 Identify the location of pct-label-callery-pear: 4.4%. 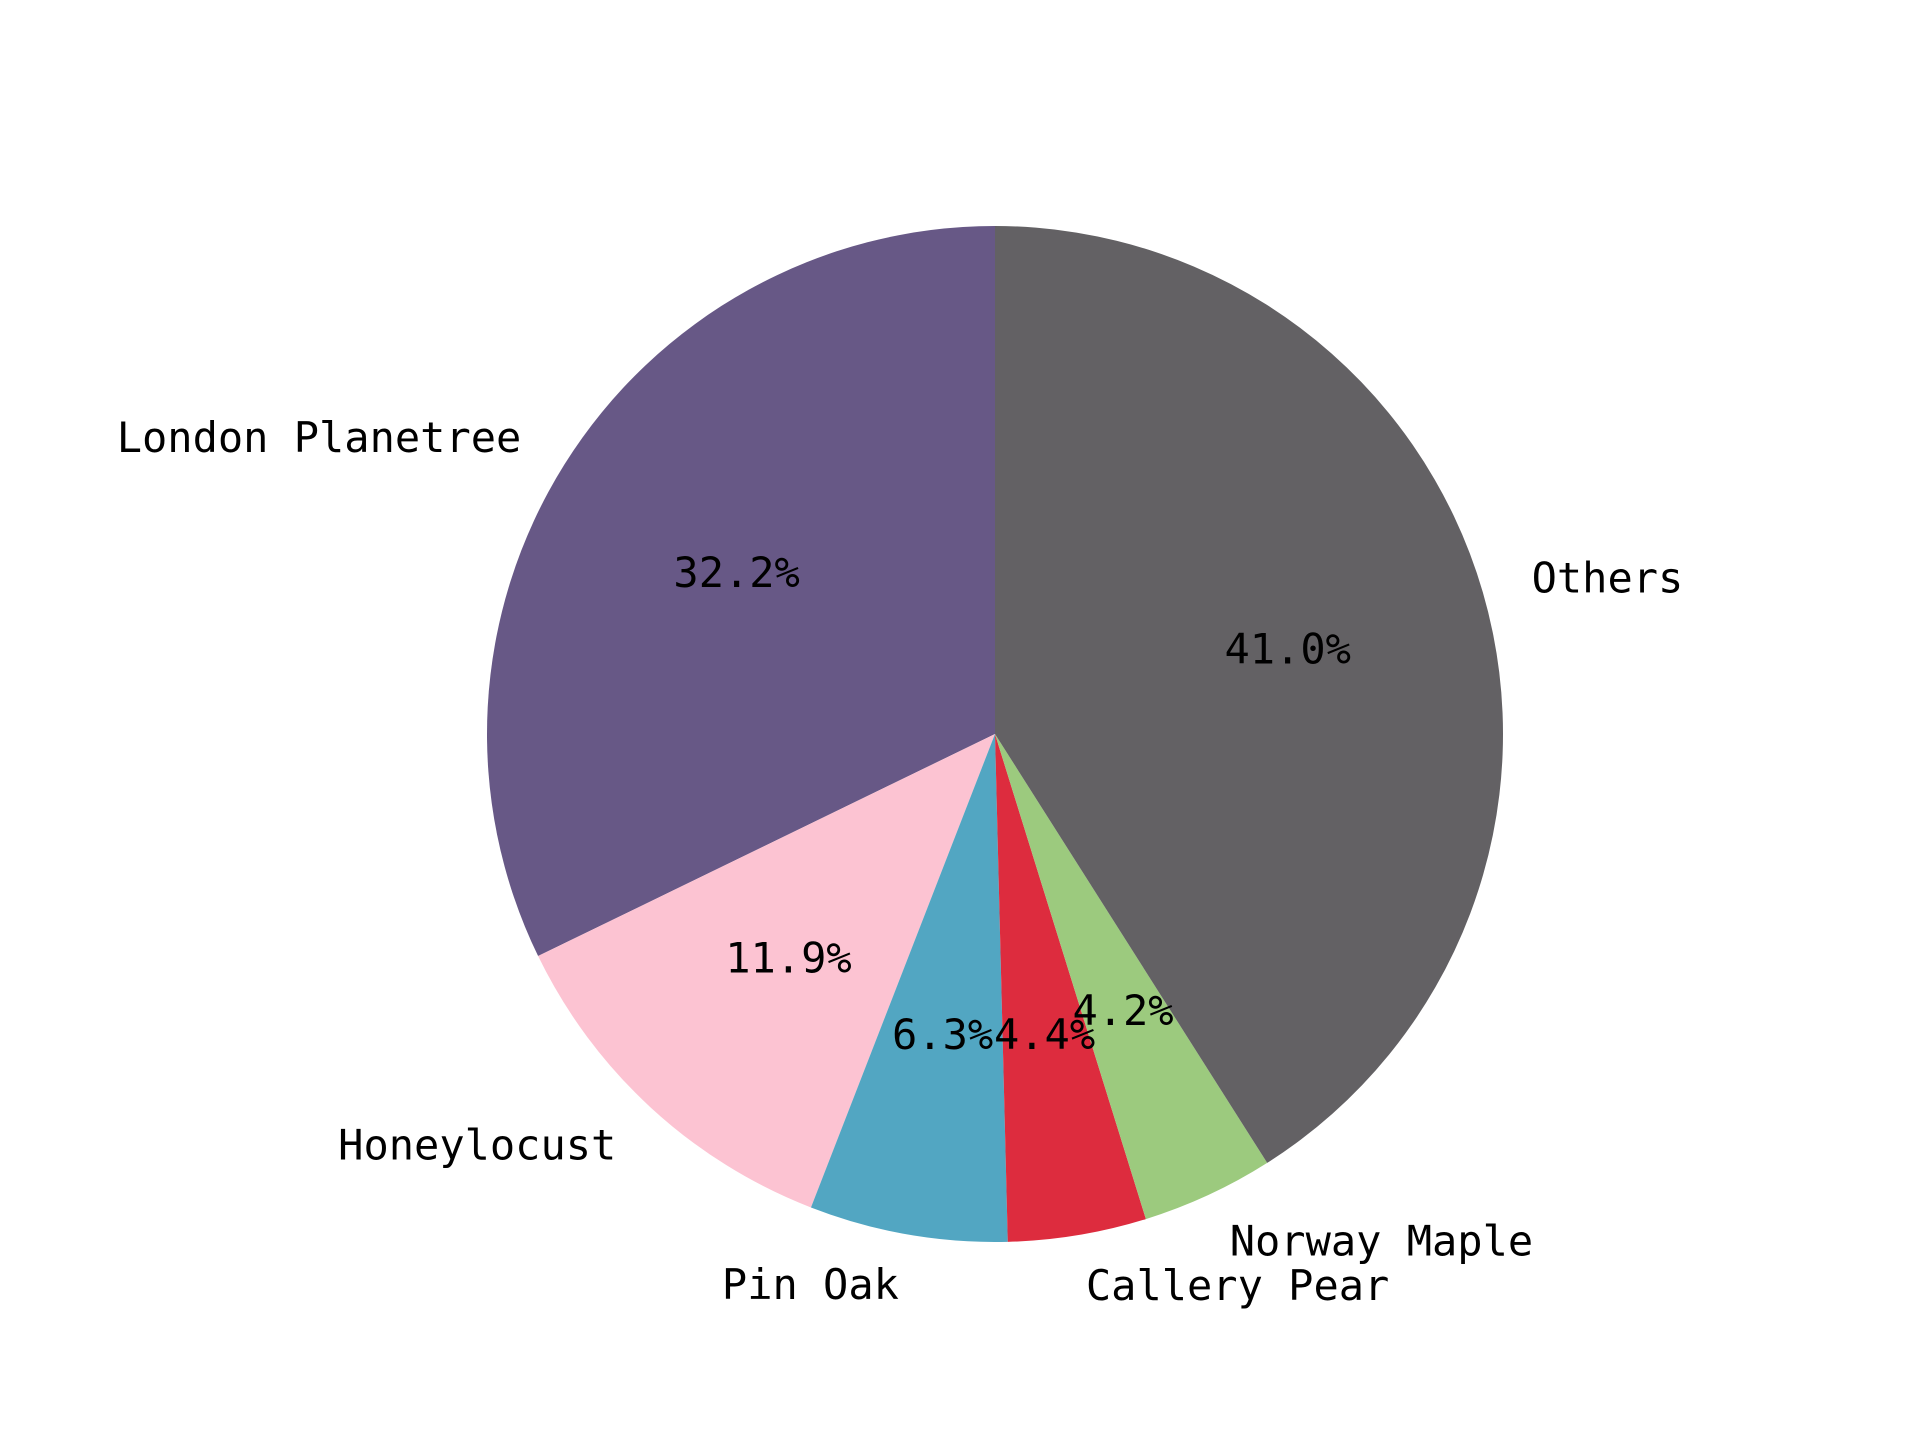
(1044, 1034).